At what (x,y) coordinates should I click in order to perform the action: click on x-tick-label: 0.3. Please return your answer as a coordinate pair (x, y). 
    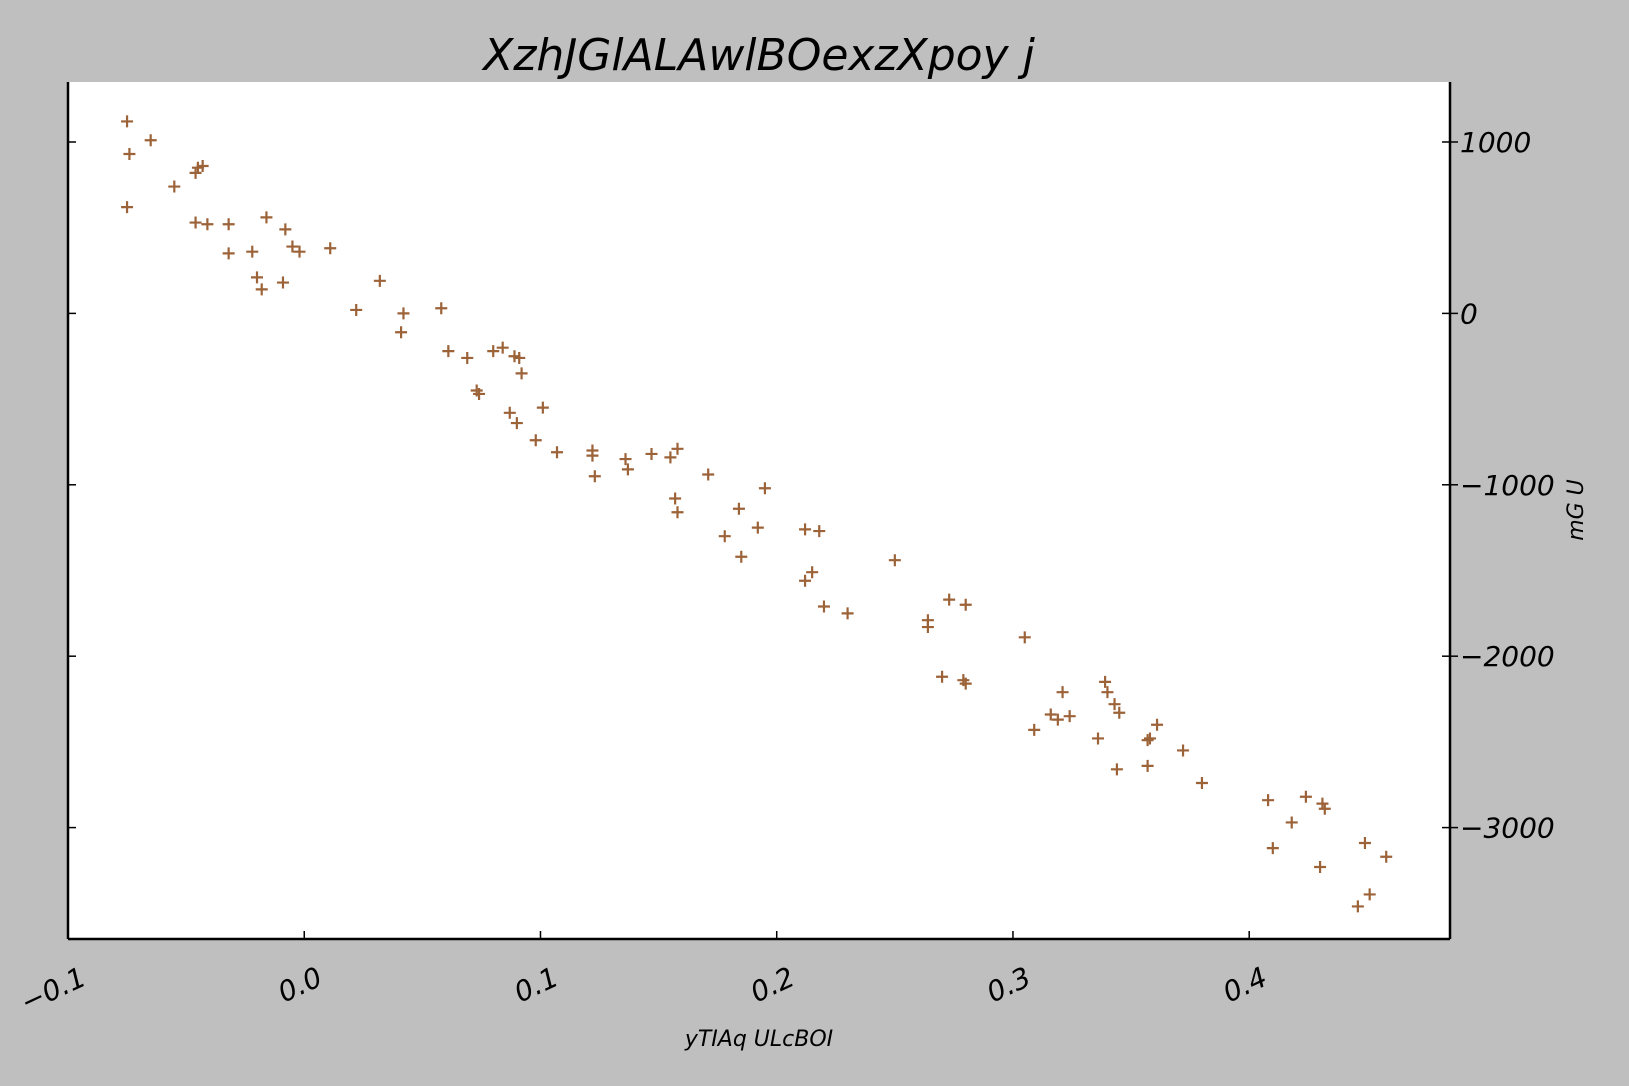
    Looking at the image, I should click on (1009, 984).